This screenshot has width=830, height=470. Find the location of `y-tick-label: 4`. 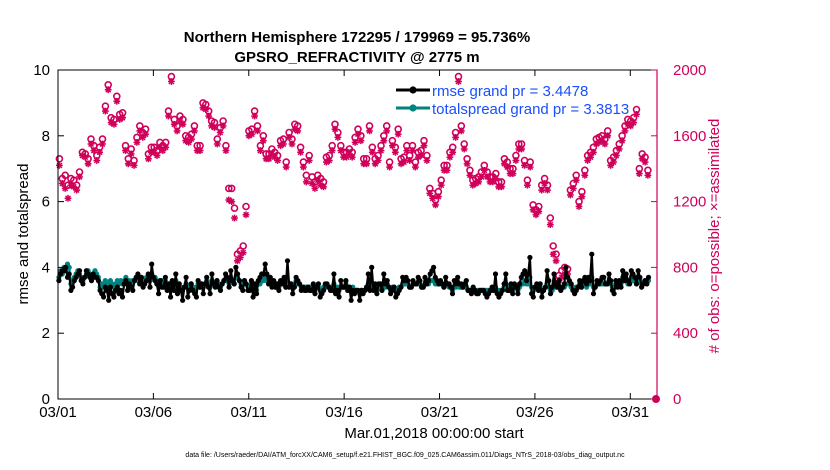

y-tick-label: 4 is located at coordinates (46, 267).